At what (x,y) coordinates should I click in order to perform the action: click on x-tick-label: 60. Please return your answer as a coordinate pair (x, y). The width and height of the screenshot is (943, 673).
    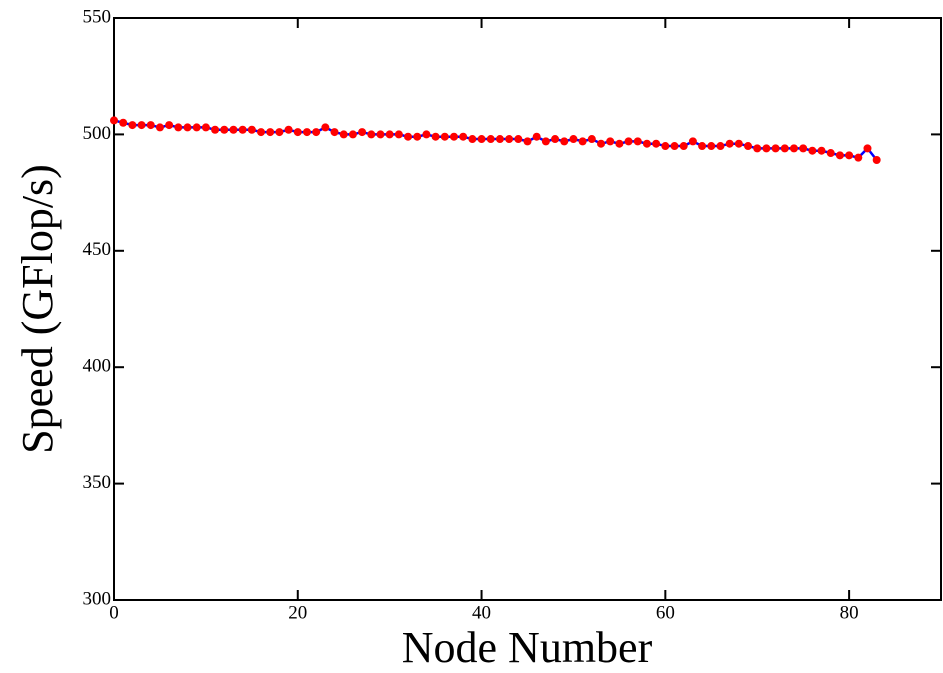
    Looking at the image, I should click on (665, 612).